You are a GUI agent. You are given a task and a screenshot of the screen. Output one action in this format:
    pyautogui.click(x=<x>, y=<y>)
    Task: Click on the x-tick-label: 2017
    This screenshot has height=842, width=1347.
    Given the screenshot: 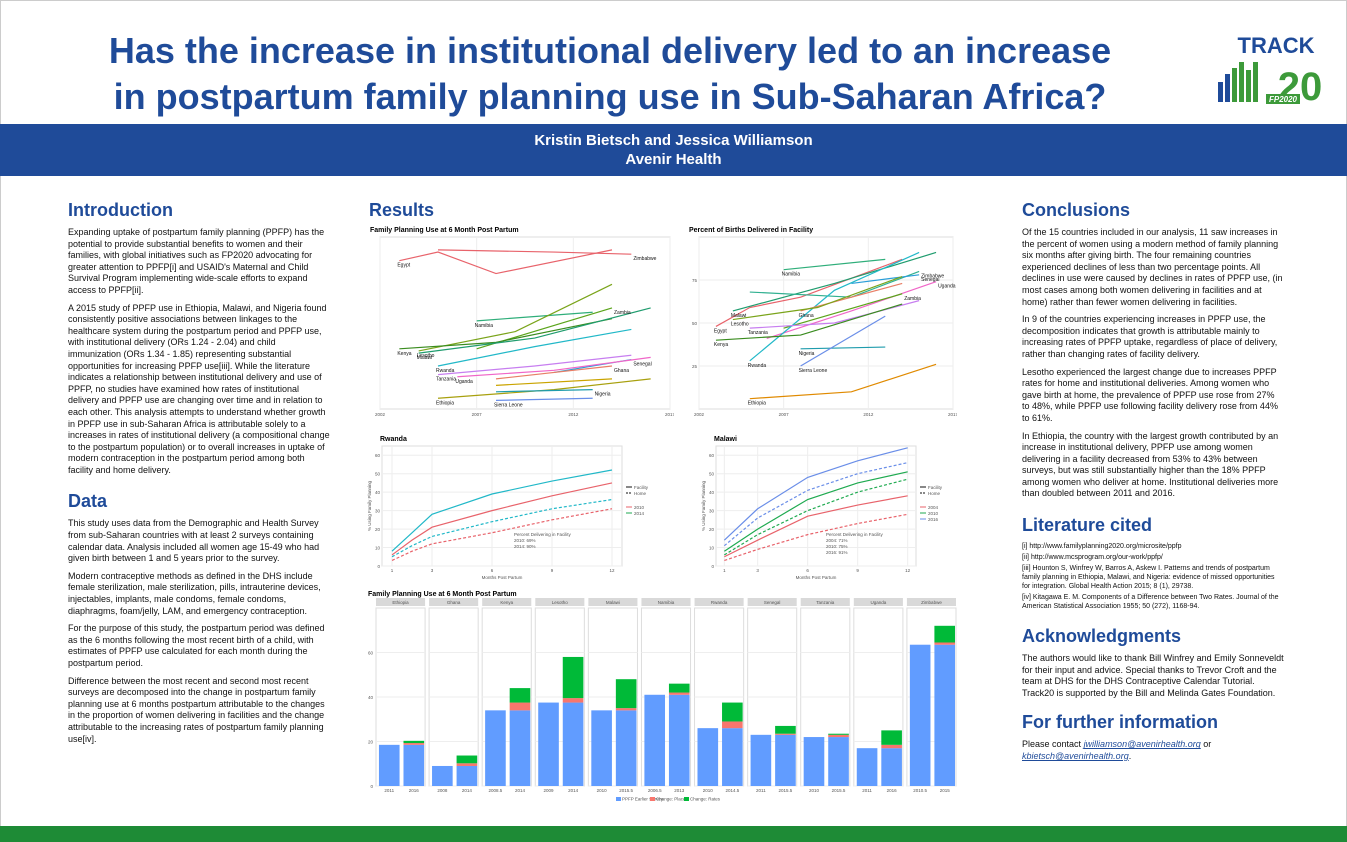 What is the action you would take?
    pyautogui.click(x=669, y=414)
    